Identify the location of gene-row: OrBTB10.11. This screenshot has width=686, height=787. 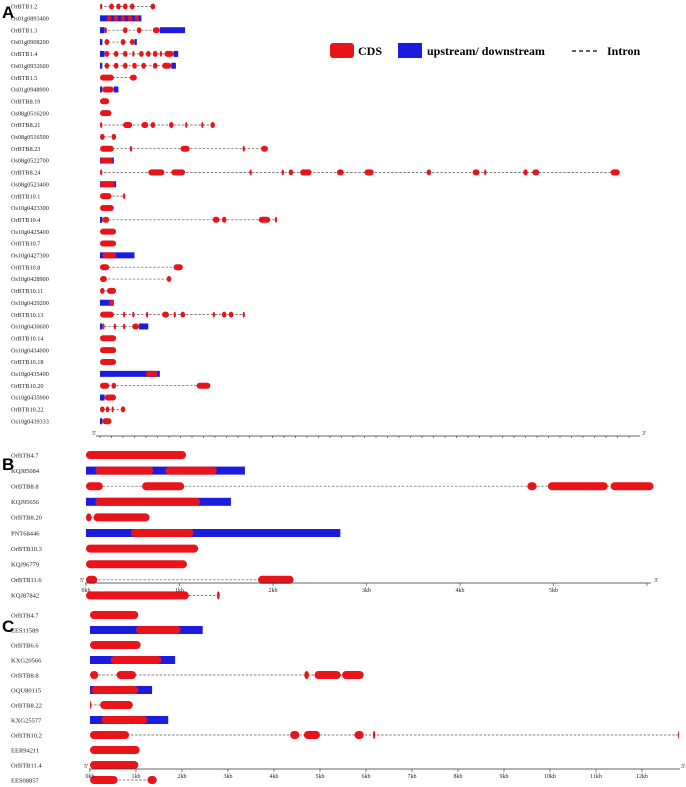
(64, 291).